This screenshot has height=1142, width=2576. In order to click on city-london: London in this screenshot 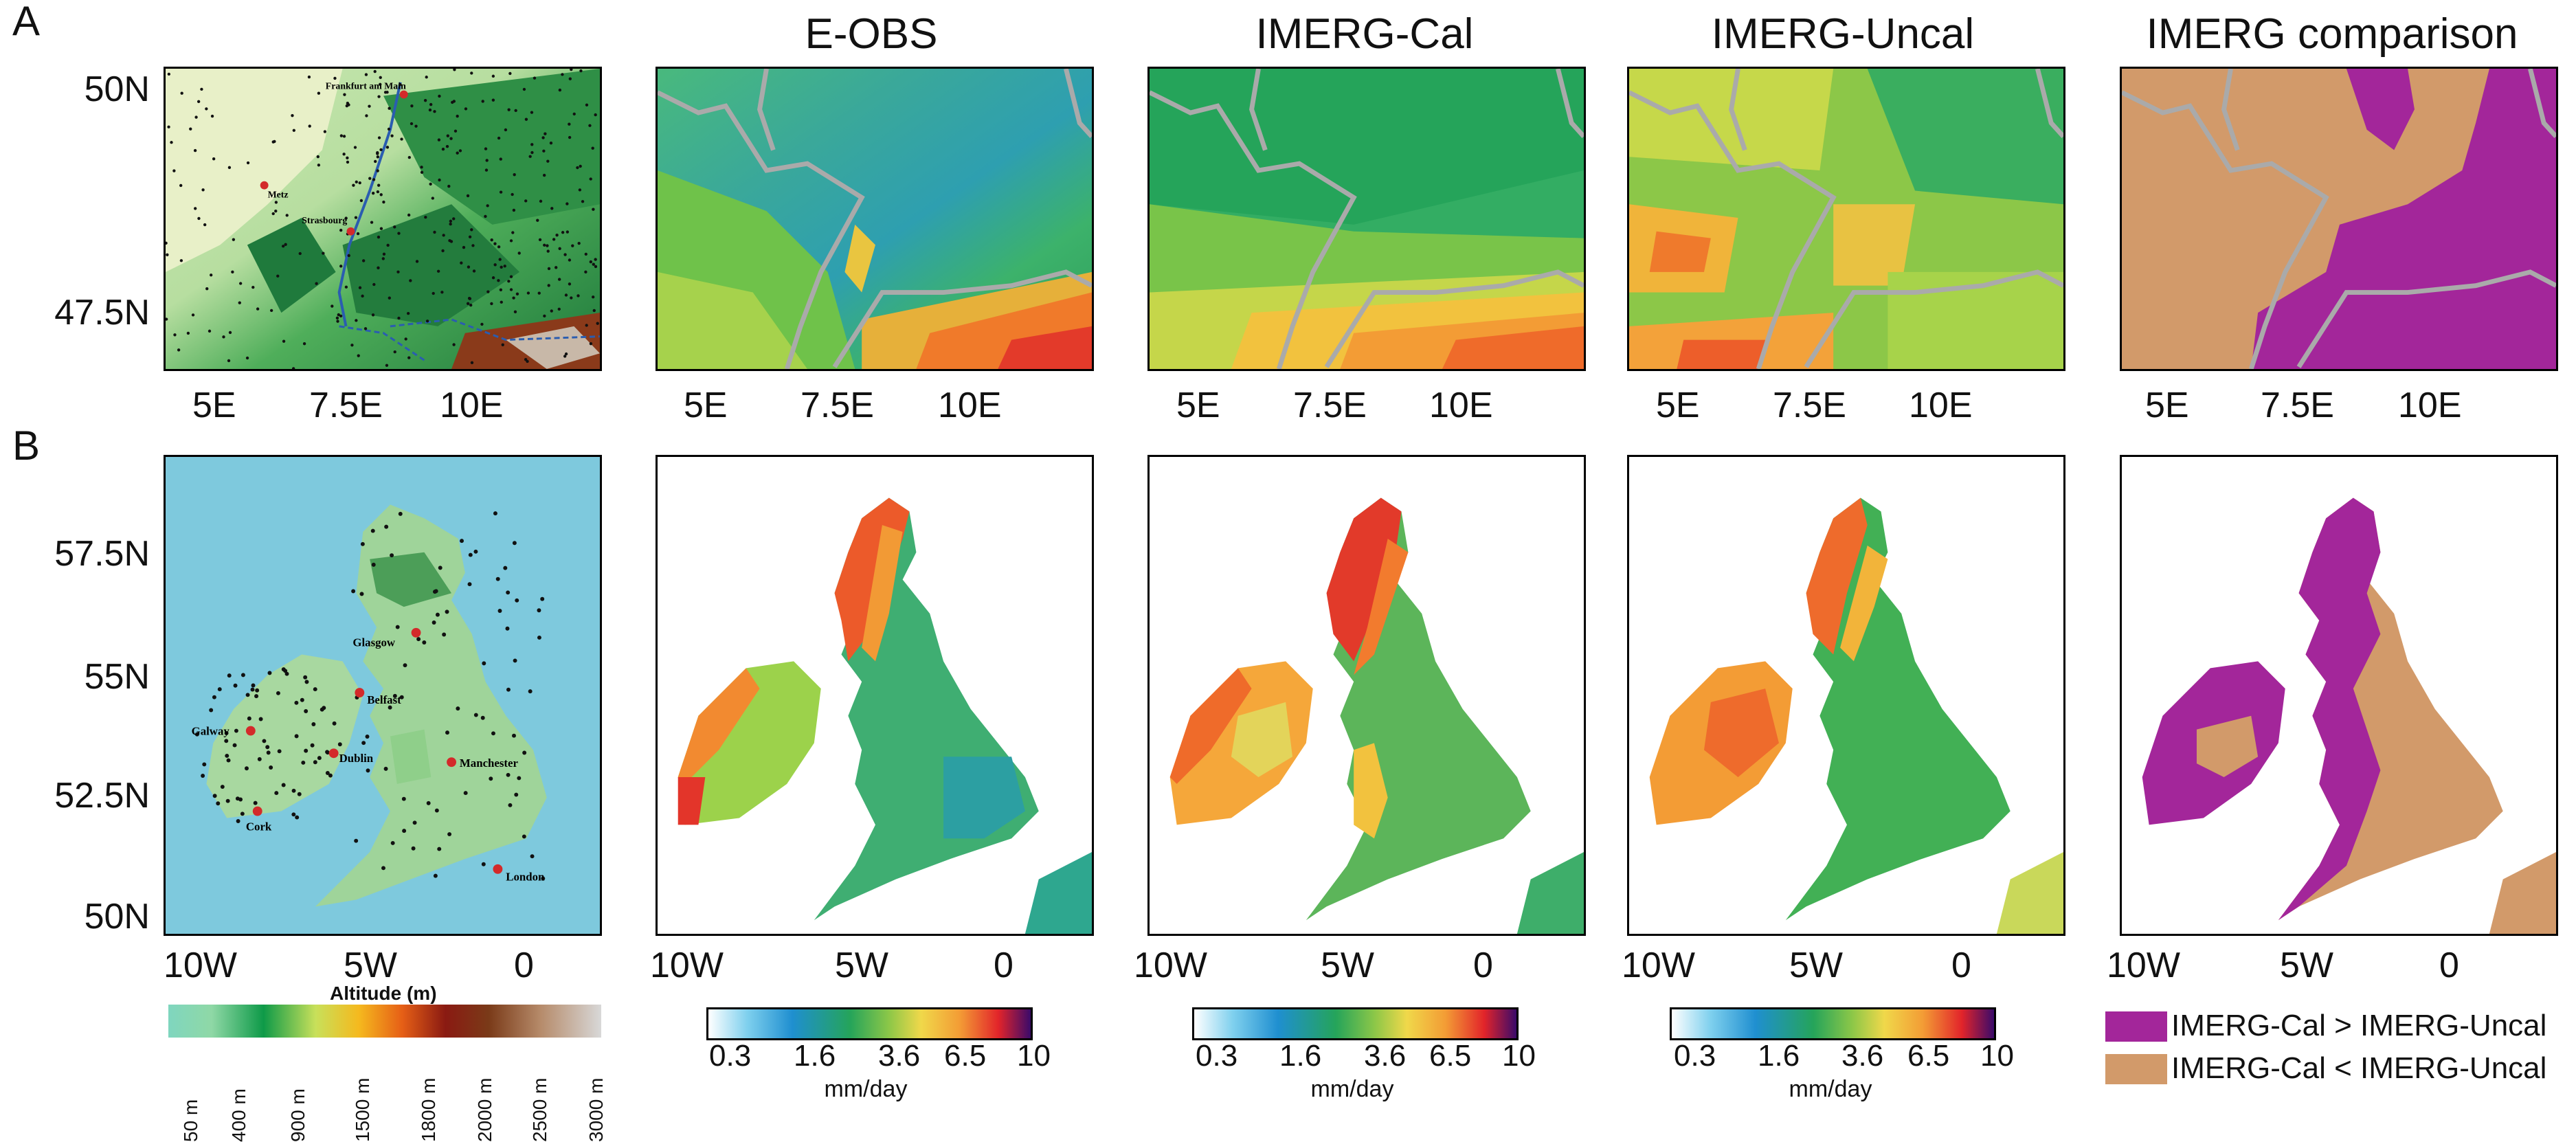, I will do `click(525, 877)`.